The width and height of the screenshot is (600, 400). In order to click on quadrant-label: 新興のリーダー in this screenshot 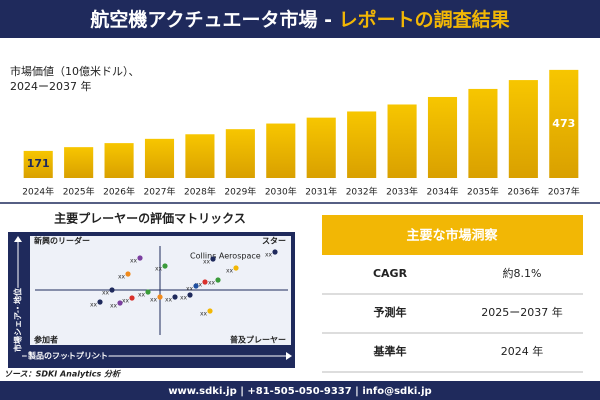, I will do `click(62, 241)`.